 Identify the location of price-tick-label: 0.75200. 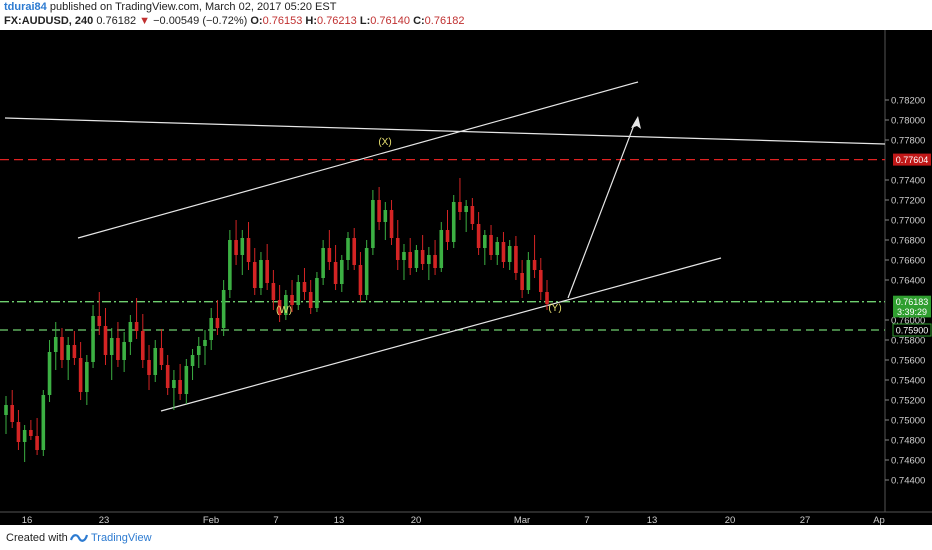
(908, 401).